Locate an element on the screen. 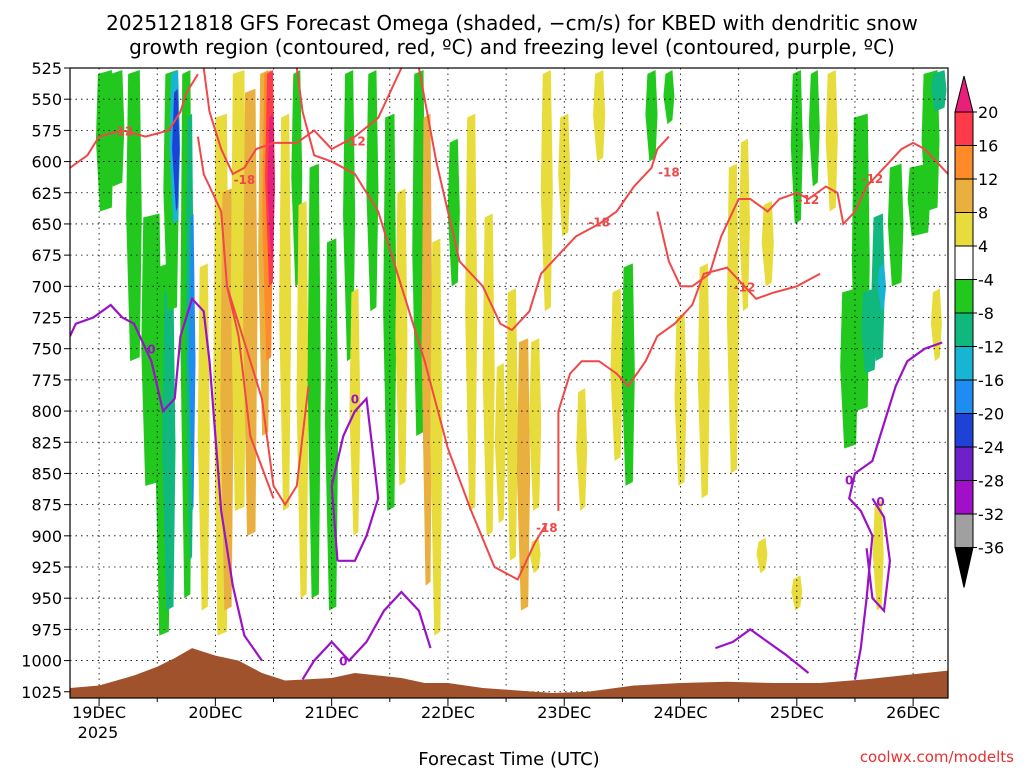  dendritic-label-1: -18 is located at coordinates (245, 180).